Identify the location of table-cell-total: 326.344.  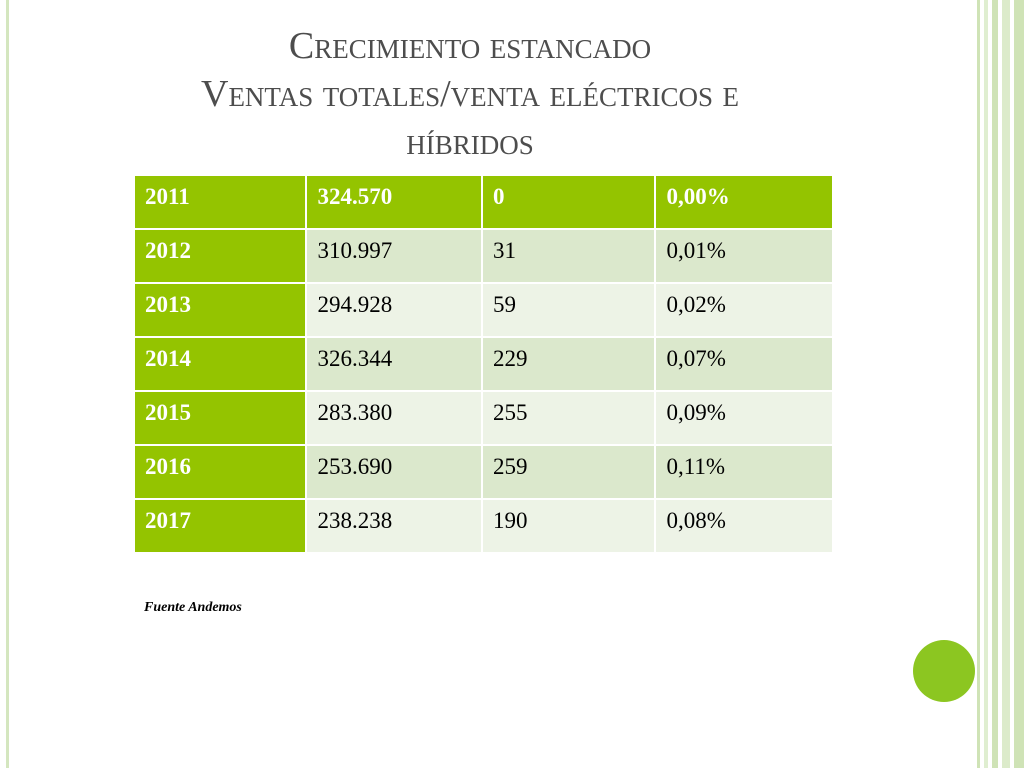
(394, 364).